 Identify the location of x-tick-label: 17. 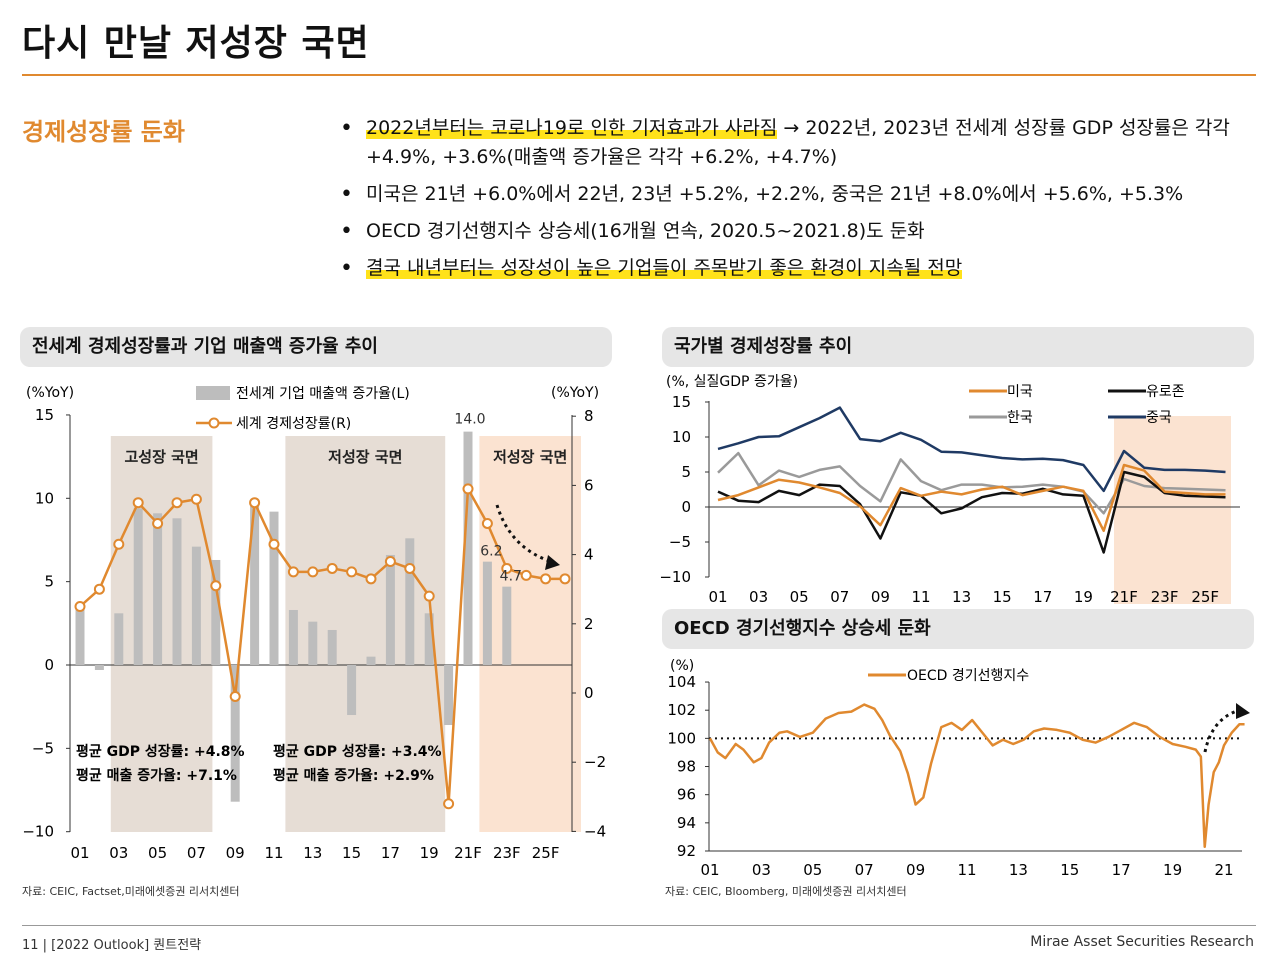
(1042, 597).